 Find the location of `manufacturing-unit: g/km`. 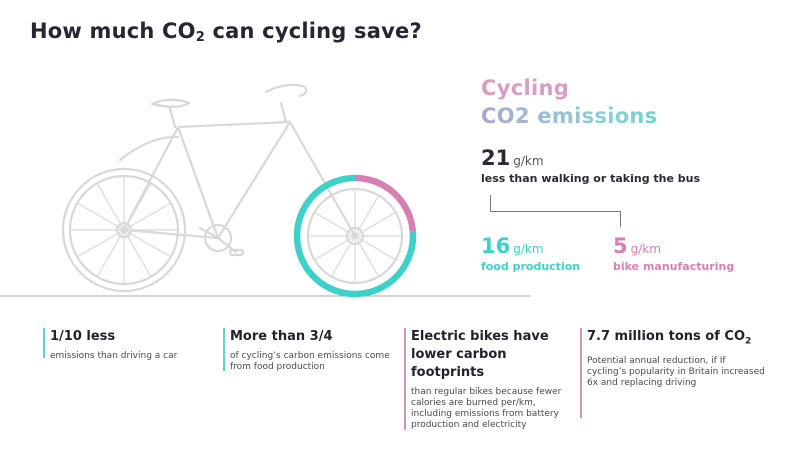

manufacturing-unit: g/km is located at coordinates (645, 249).